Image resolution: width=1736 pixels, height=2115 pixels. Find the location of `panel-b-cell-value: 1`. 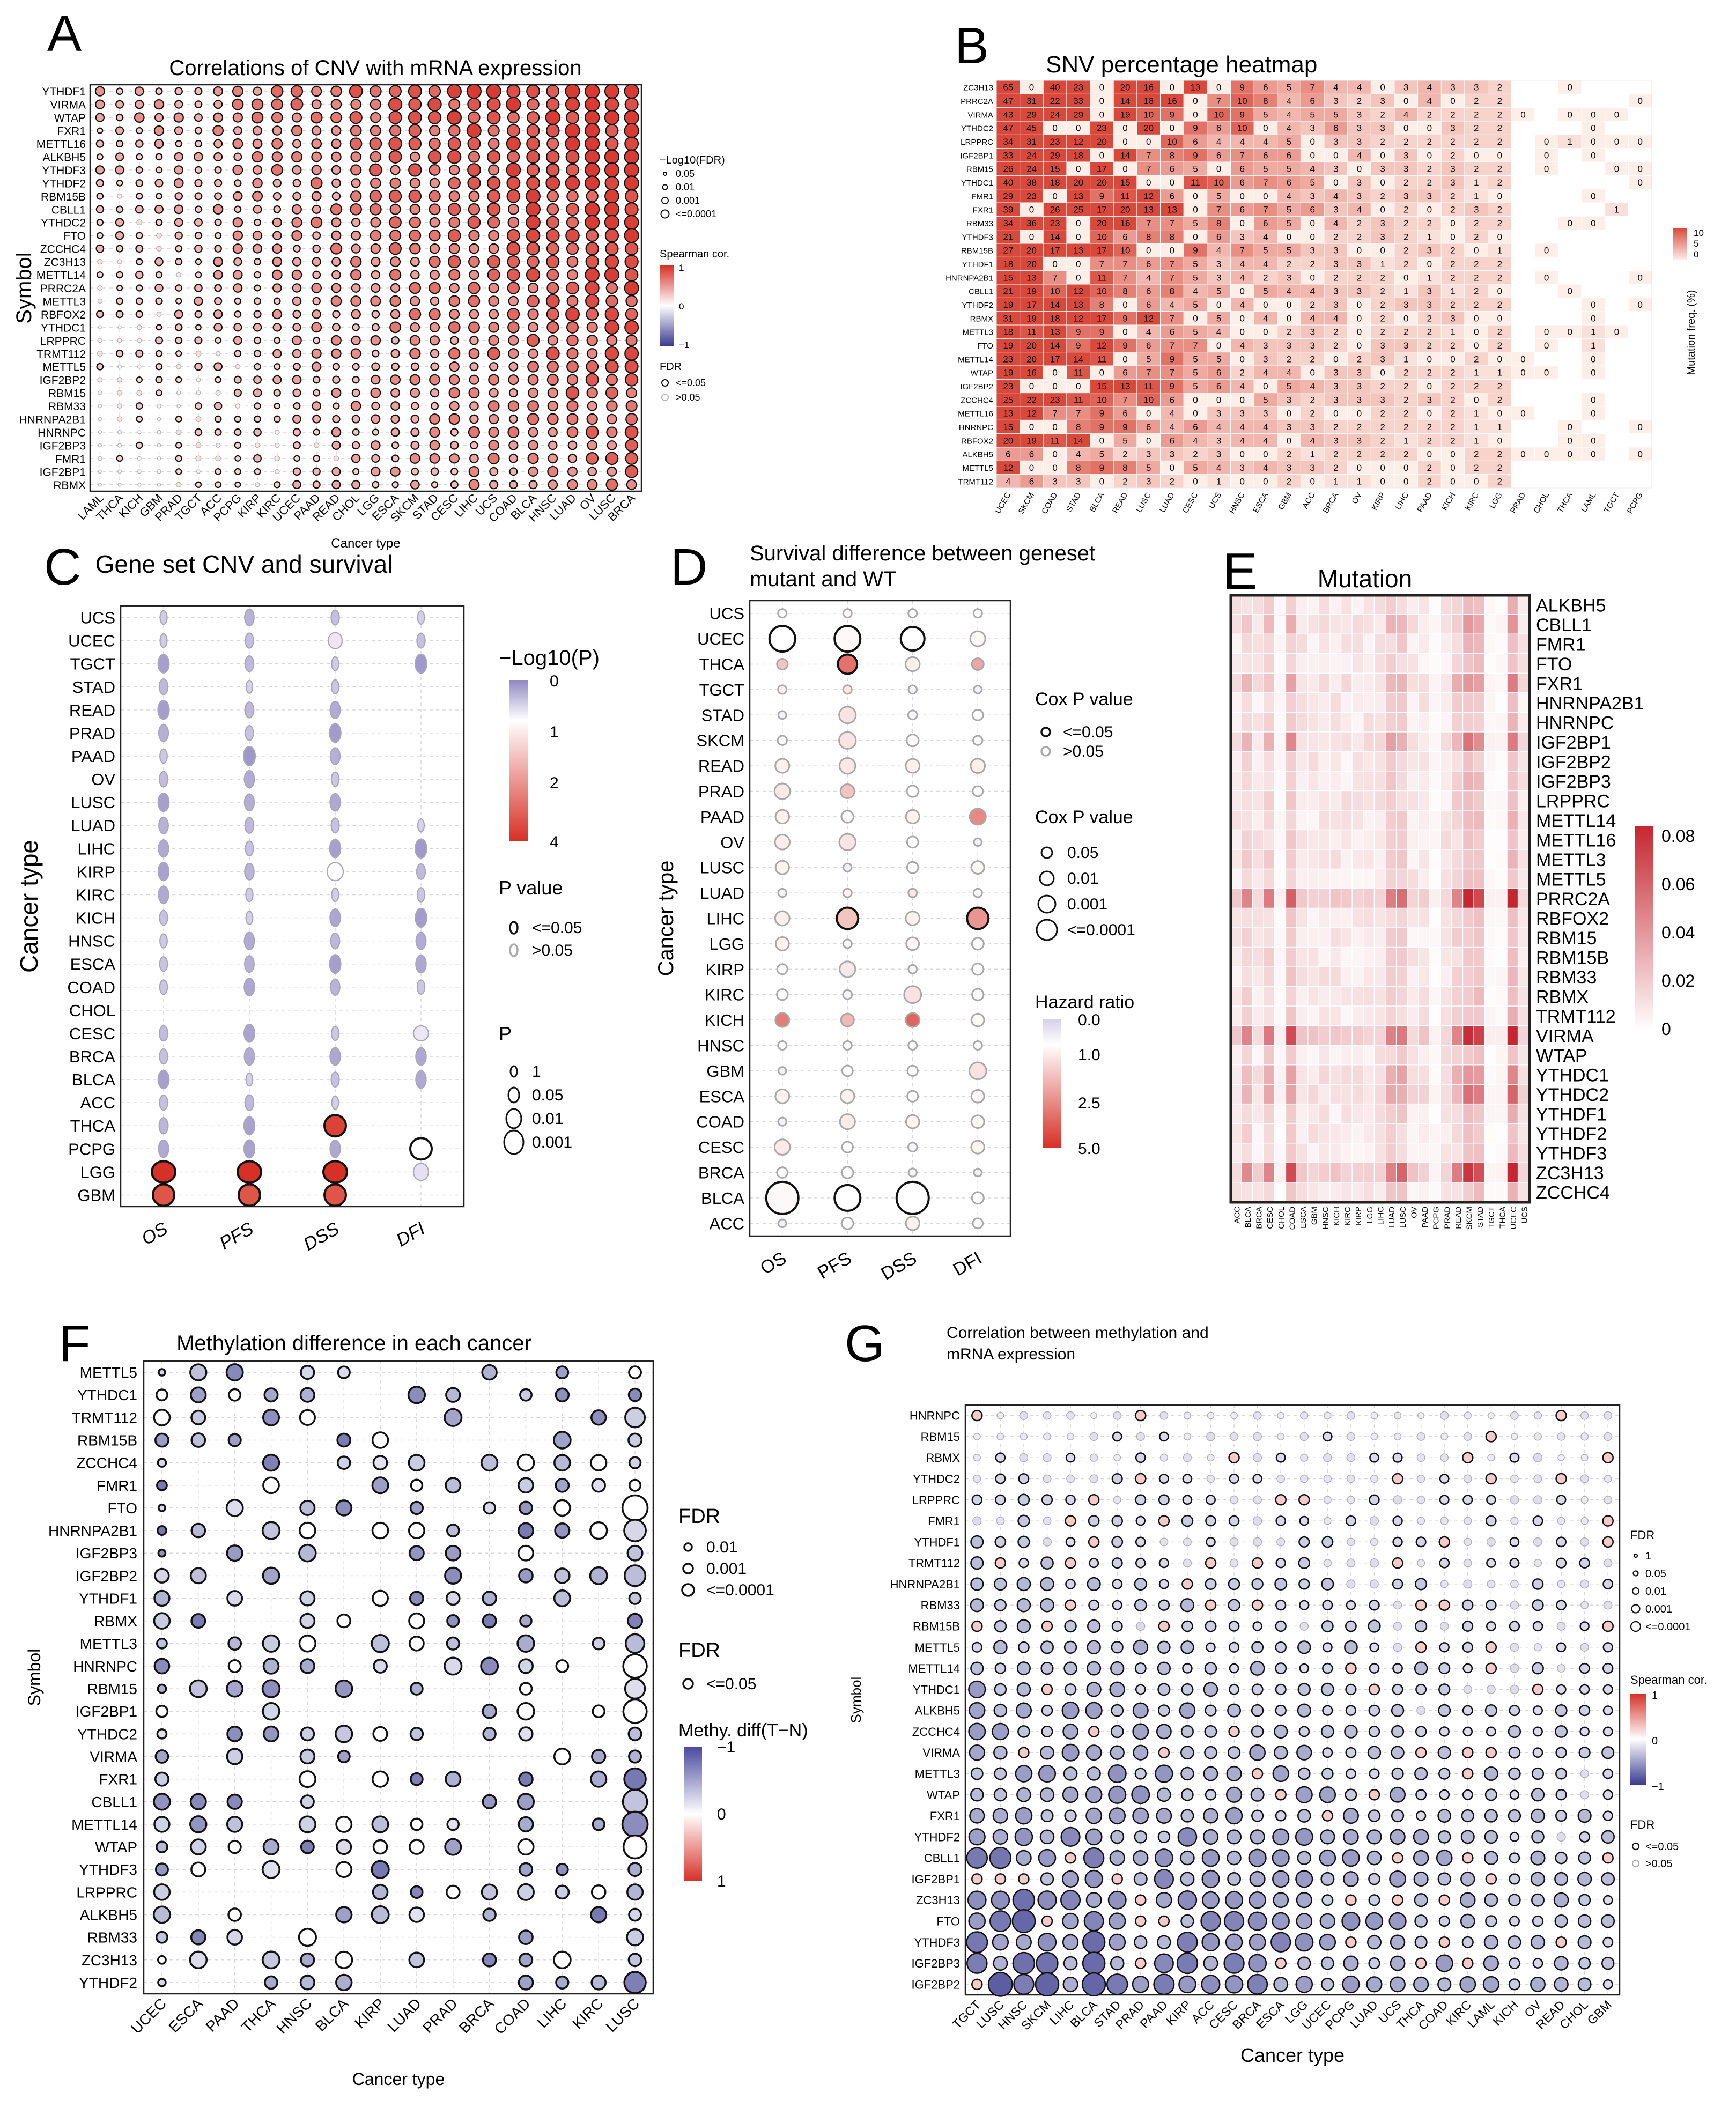

panel-b-cell-value: 1 is located at coordinates (1477, 196).